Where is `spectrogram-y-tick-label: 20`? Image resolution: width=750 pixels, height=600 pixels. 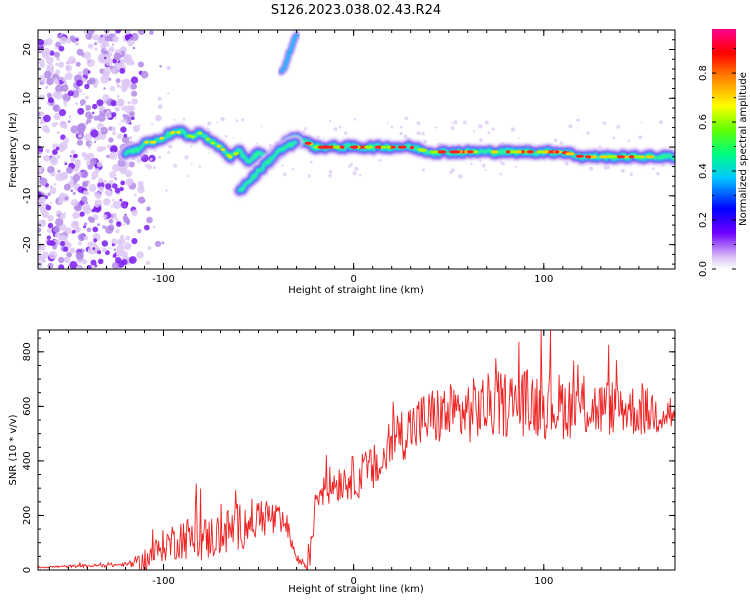
spectrogram-y-tick-label: 20 is located at coordinates (27, 49).